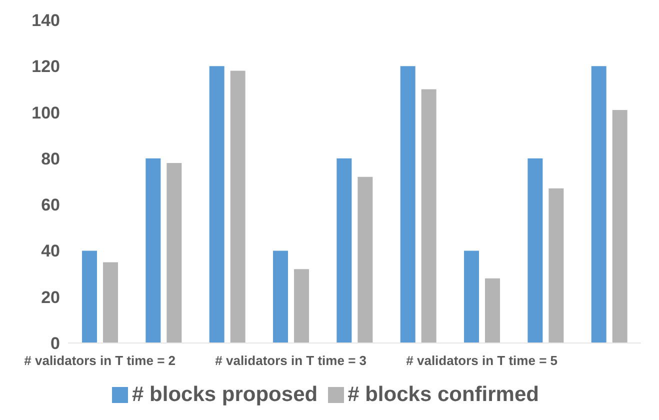  I want to click on x-tick-label: # validators in T time = 2, so click(100, 360).